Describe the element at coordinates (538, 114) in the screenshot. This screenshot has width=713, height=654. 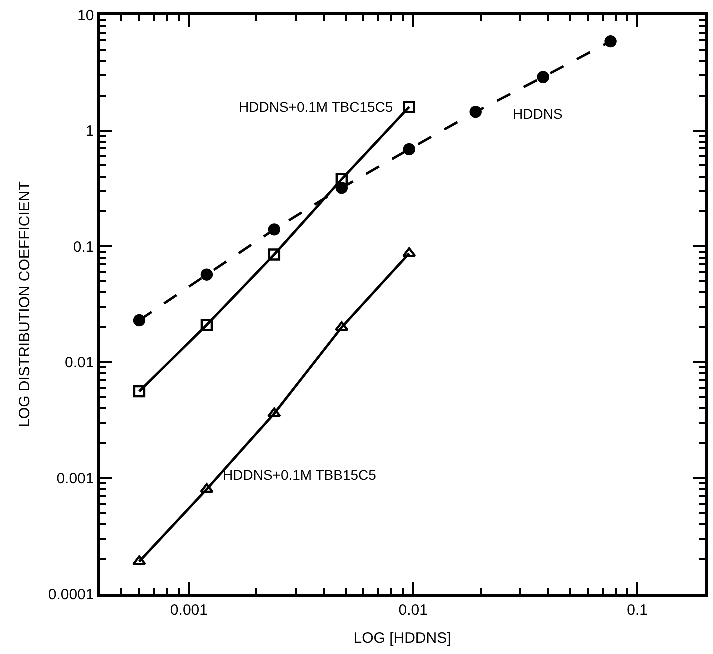
I see `series-label: HDDNS` at that location.